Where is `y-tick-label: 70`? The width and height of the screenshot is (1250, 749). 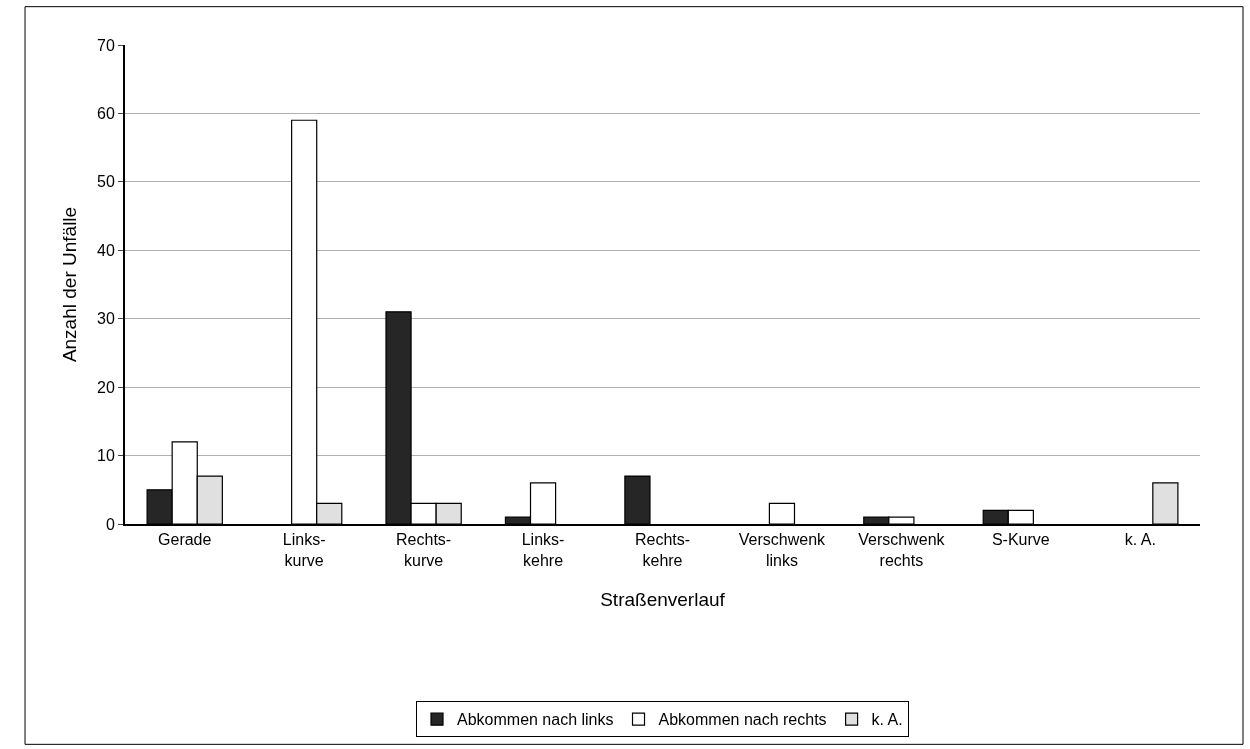 y-tick-label: 70 is located at coordinates (106, 45).